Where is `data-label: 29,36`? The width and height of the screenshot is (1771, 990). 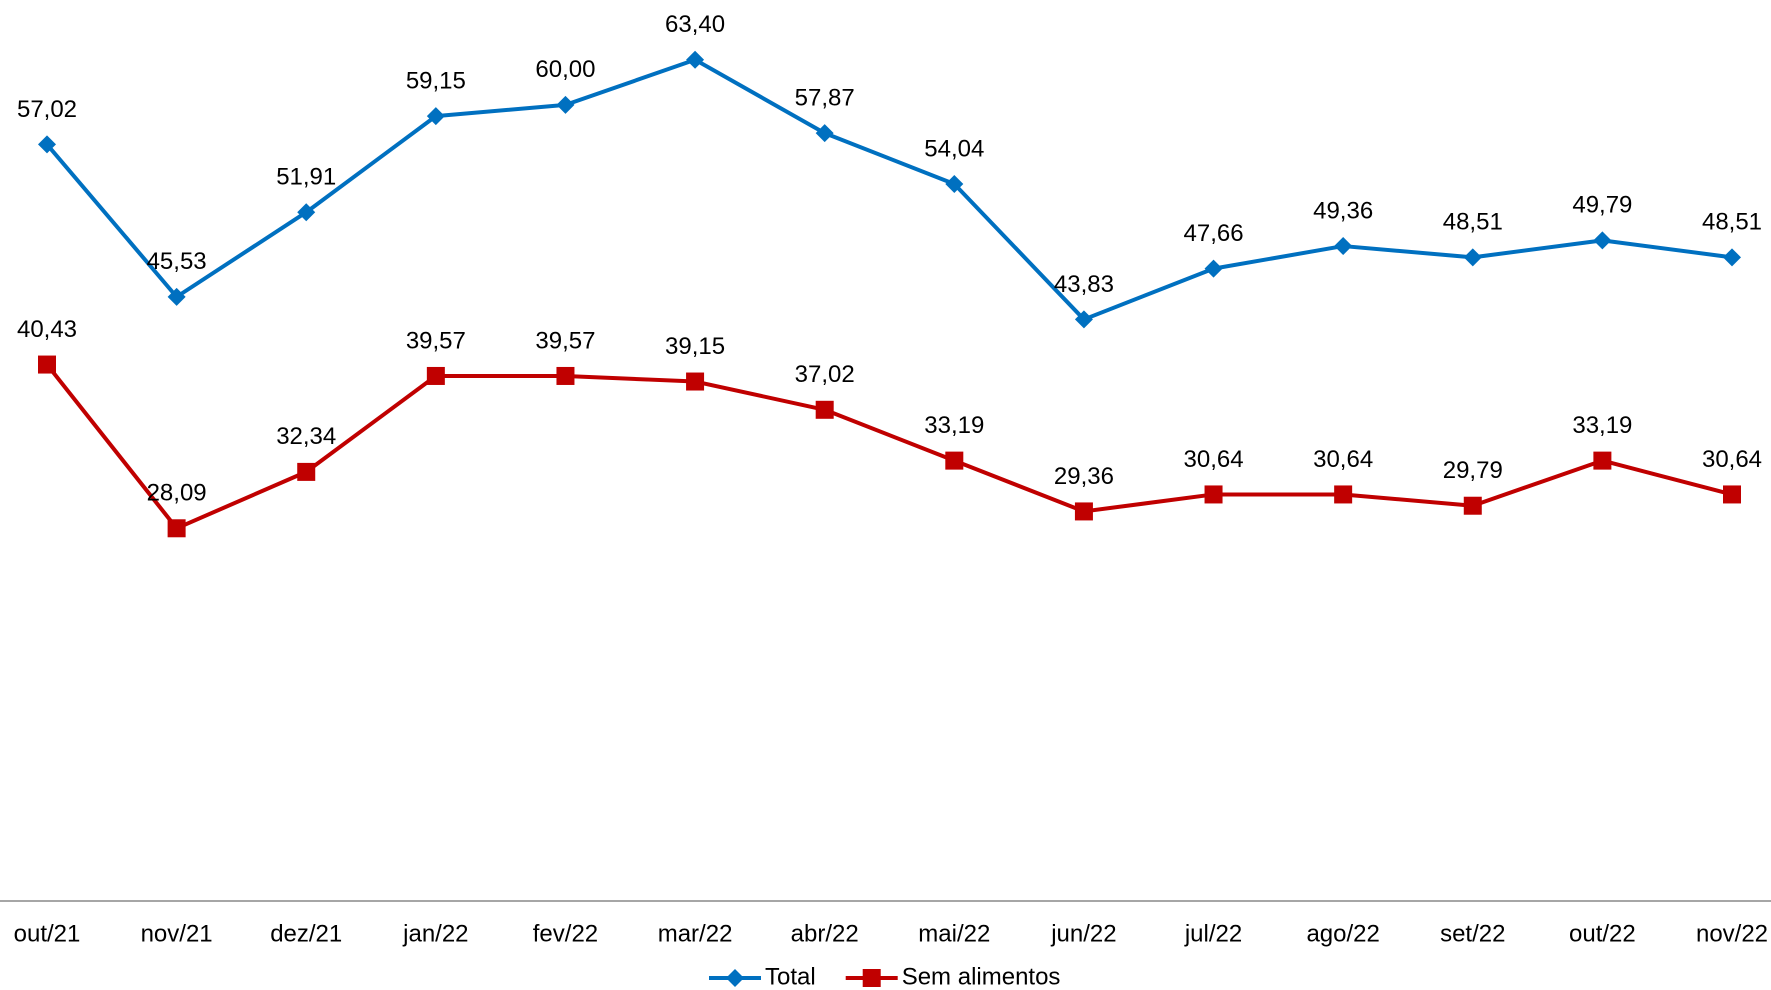
data-label: 29,36 is located at coordinates (1084, 476).